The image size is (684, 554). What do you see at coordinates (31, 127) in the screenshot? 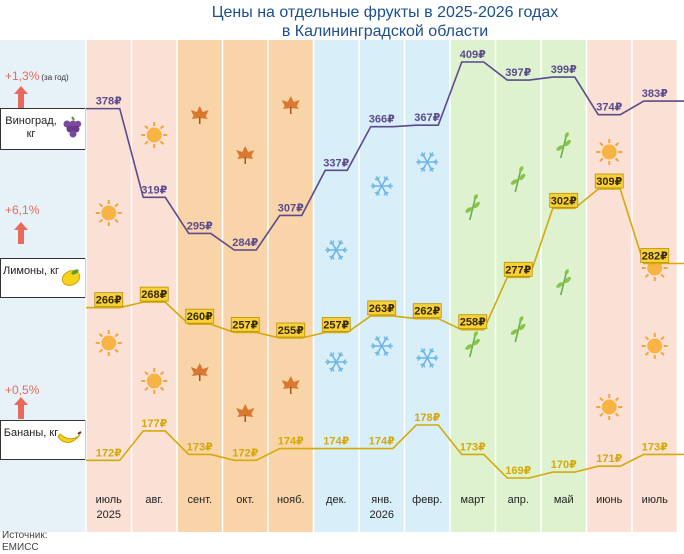
I see `grapes-name: Виноград, кг` at bounding box center [31, 127].